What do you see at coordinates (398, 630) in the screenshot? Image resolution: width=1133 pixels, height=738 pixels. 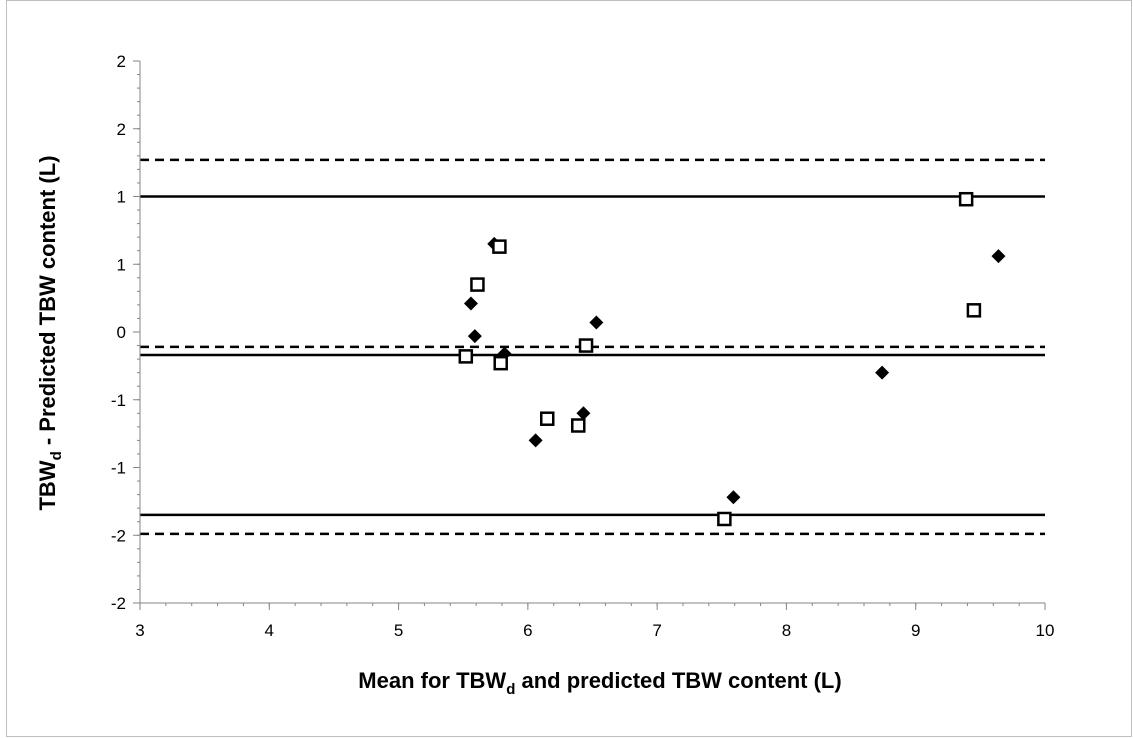 I see `x-tick-label: 5` at bounding box center [398, 630].